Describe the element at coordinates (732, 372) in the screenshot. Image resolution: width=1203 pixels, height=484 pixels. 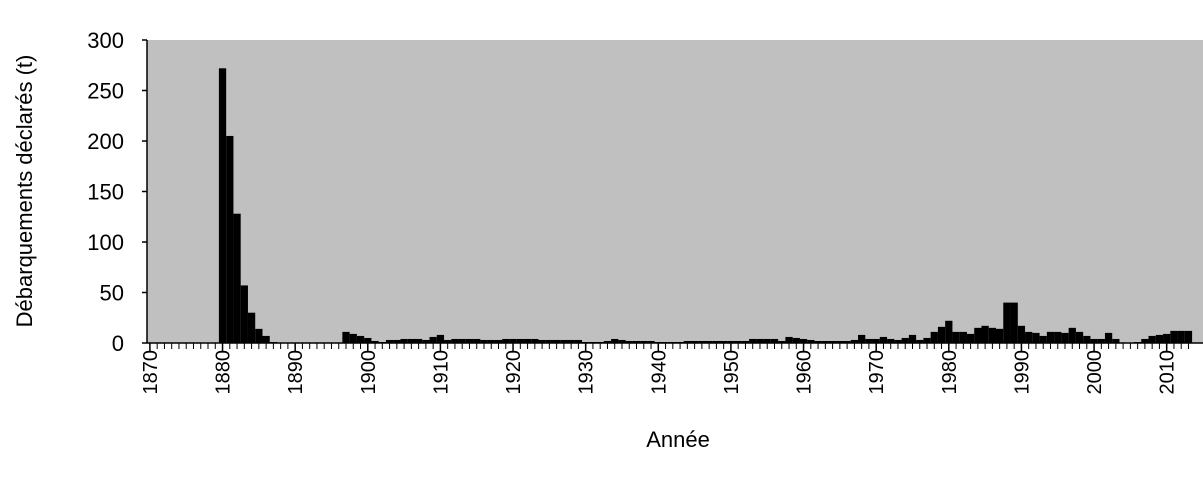
I see `x-tick-label: 1950` at that location.